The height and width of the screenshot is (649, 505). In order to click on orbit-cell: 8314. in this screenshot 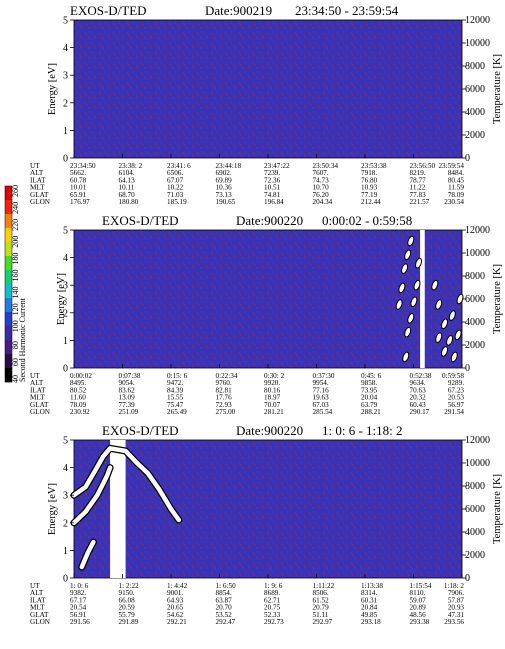, I will do `click(369, 593)`.